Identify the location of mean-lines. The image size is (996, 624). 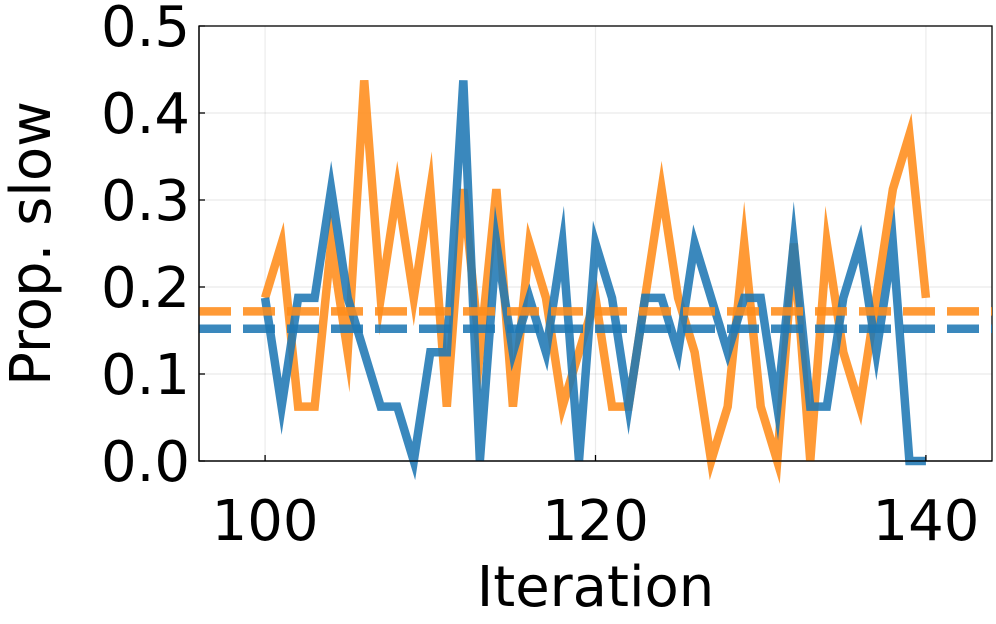
(595, 320).